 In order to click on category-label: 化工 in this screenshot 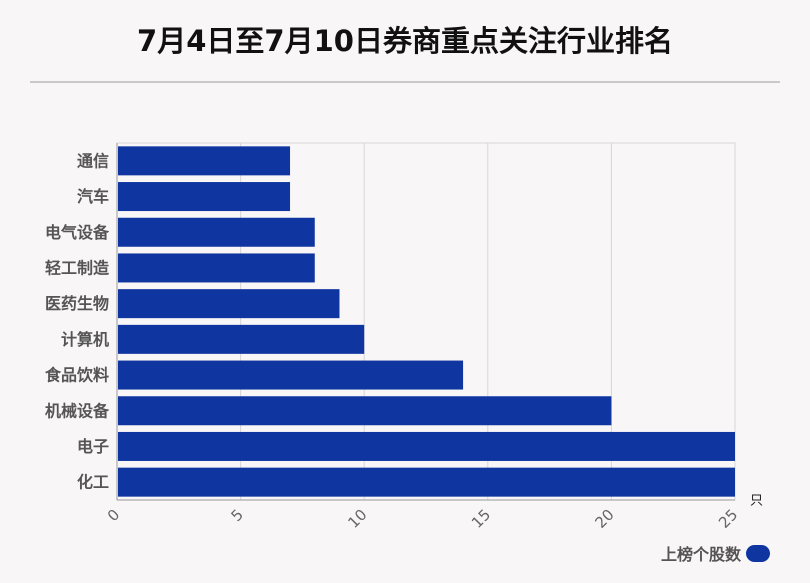, I will do `click(93, 482)`.